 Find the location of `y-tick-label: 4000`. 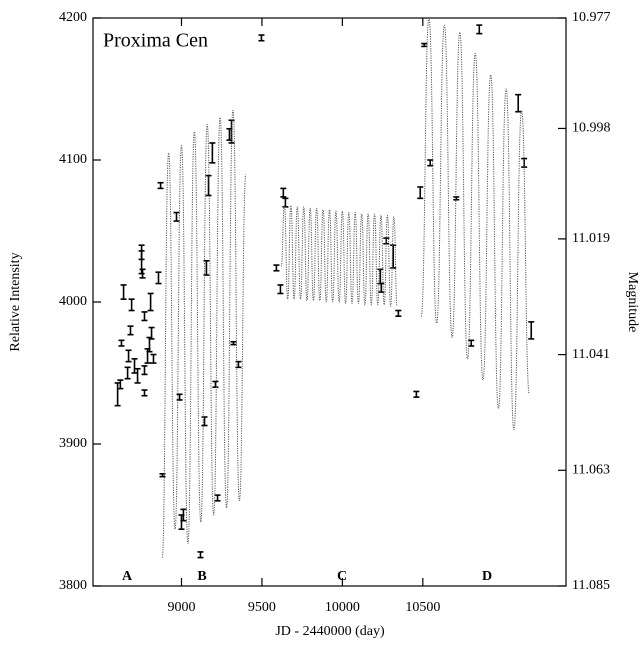

y-tick-label: 4000 is located at coordinates (73, 301).